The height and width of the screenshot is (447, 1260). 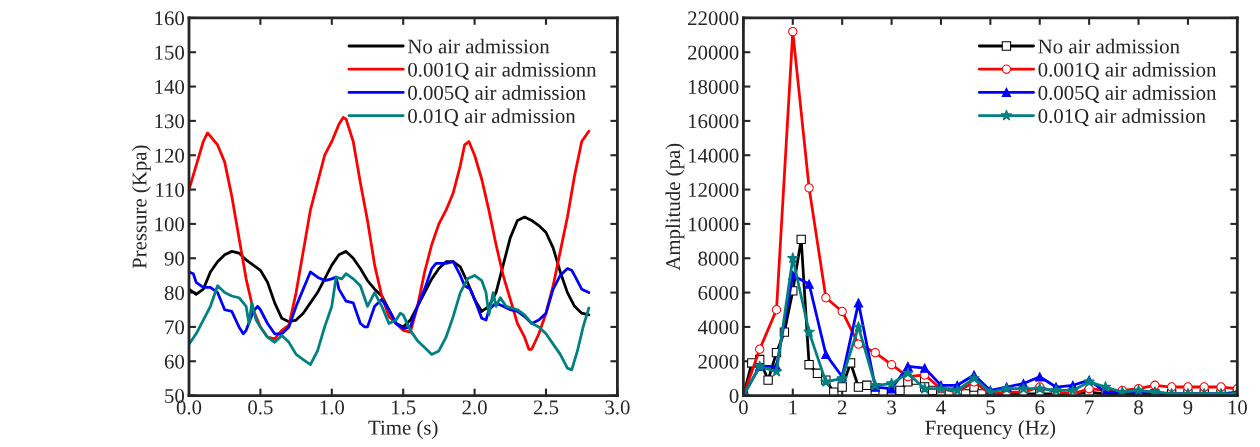 What do you see at coordinates (170, 155) in the screenshot?
I see `y-tick-label: 120` at bounding box center [170, 155].